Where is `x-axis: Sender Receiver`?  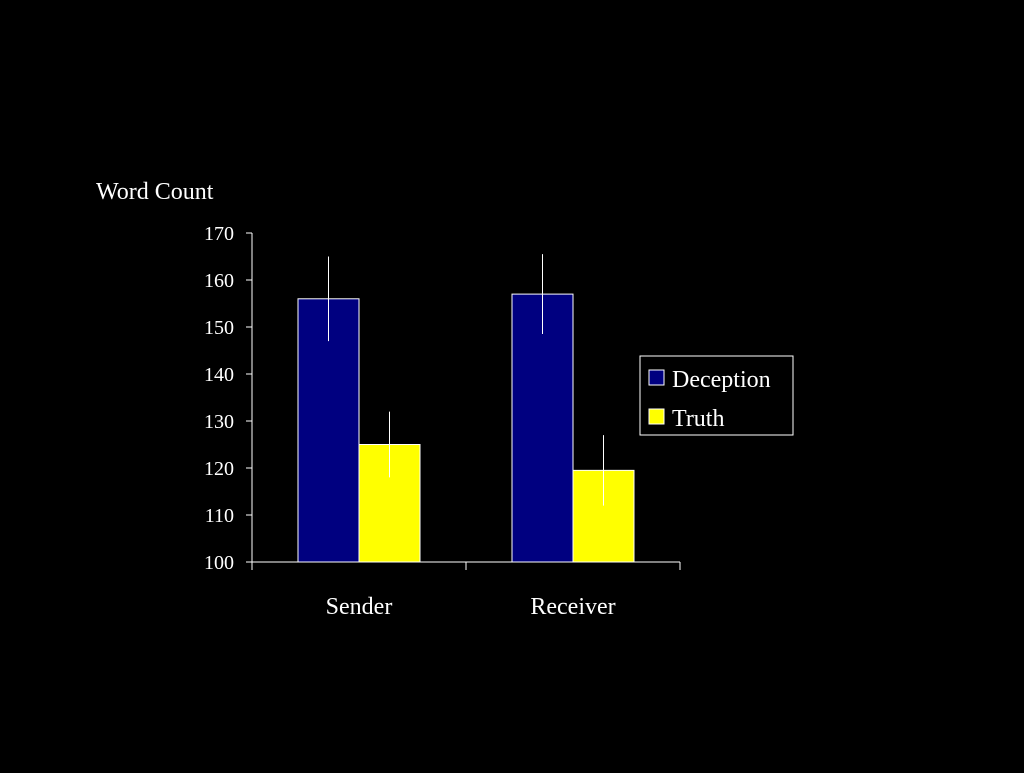
x-axis: Sender Receiver is located at coordinates (466, 590).